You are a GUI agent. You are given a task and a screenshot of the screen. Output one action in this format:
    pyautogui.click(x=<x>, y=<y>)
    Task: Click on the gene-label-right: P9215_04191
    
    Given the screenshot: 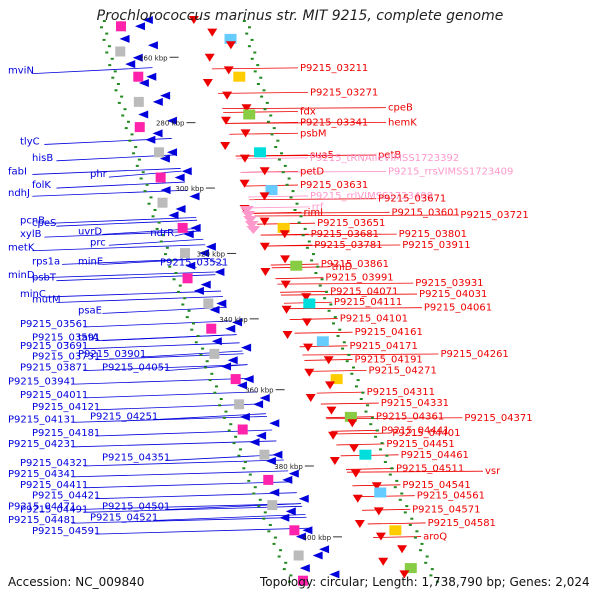 What is the action you would take?
    pyautogui.click(x=389, y=359)
    